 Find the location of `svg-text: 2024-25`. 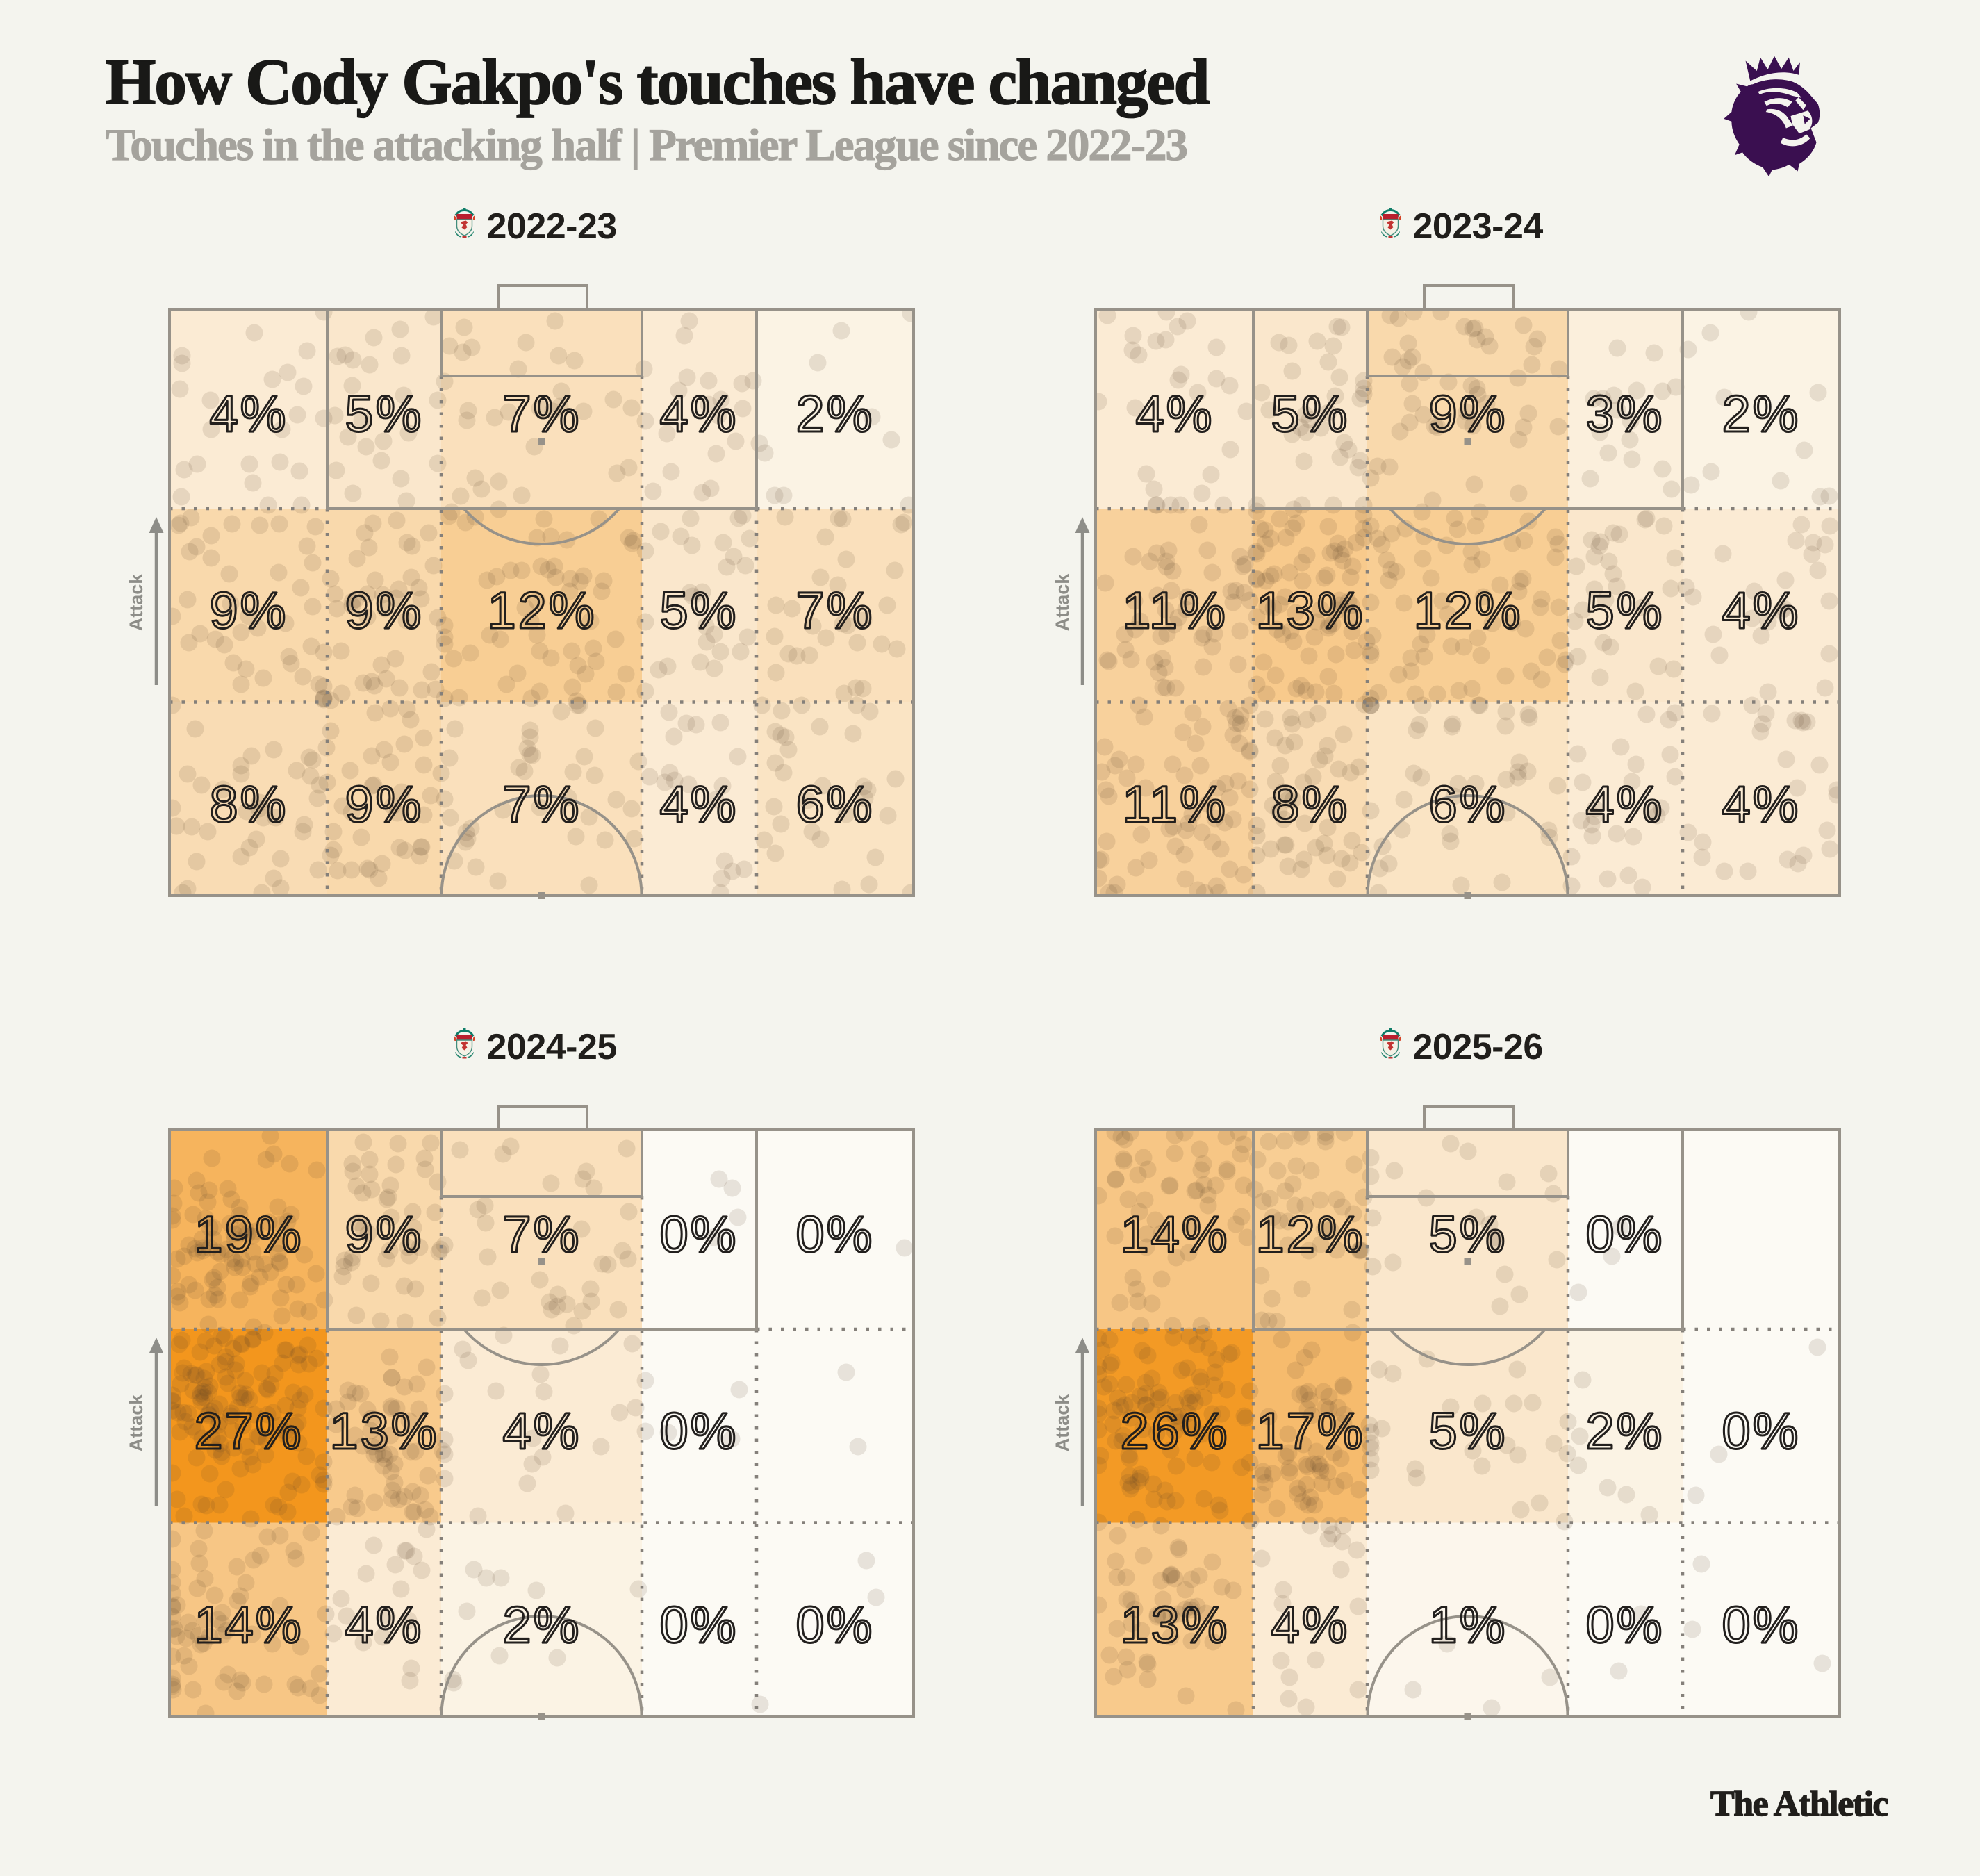

svg-text: 2024-25 is located at coordinates (552, 1047).